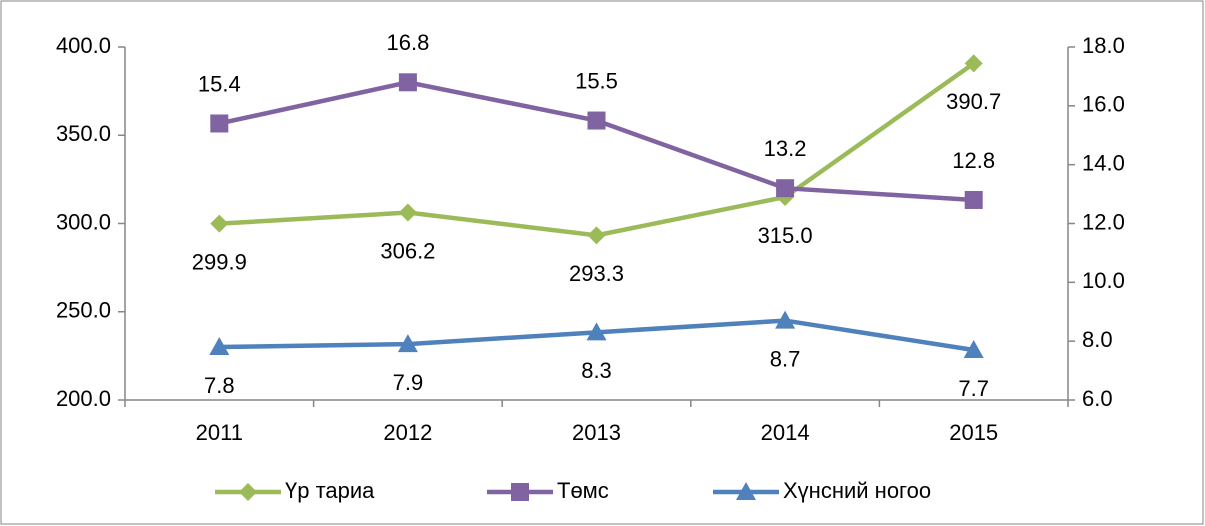  What do you see at coordinates (83, 310) in the screenshot?
I see `y-tick-label: 250.0` at bounding box center [83, 310].